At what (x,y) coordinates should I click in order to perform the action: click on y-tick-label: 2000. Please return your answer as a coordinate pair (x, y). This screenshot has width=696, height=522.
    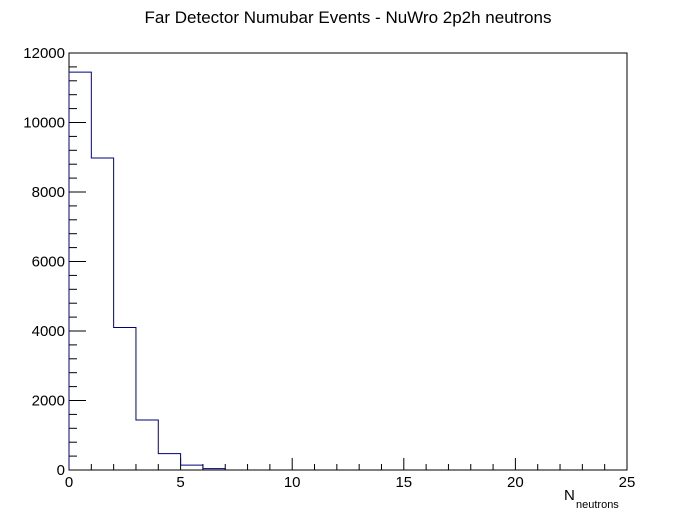
    Looking at the image, I should click on (48, 401).